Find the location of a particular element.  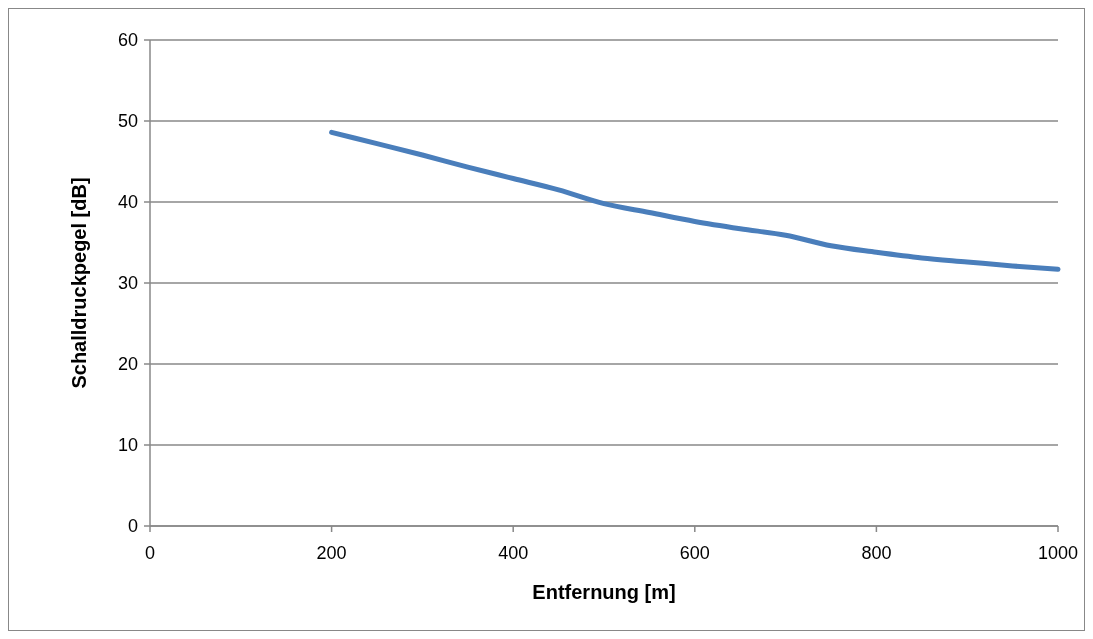

x-tick-label: 1000 is located at coordinates (1058, 553).